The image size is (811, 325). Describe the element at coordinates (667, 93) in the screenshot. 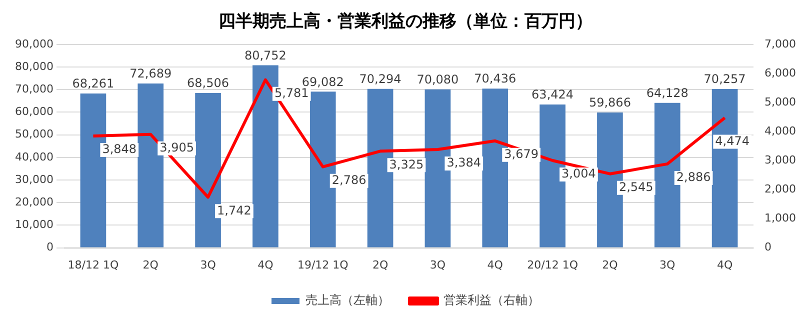

I see `data-label: 64,128` at that location.